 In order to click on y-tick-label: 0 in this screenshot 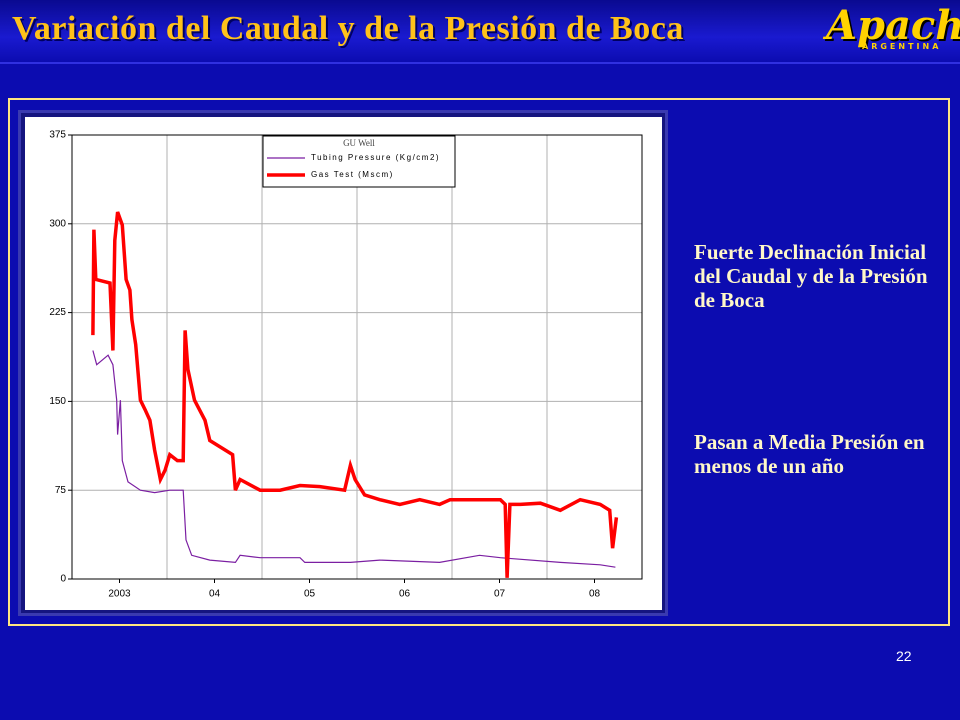, I will do `click(63, 579)`.